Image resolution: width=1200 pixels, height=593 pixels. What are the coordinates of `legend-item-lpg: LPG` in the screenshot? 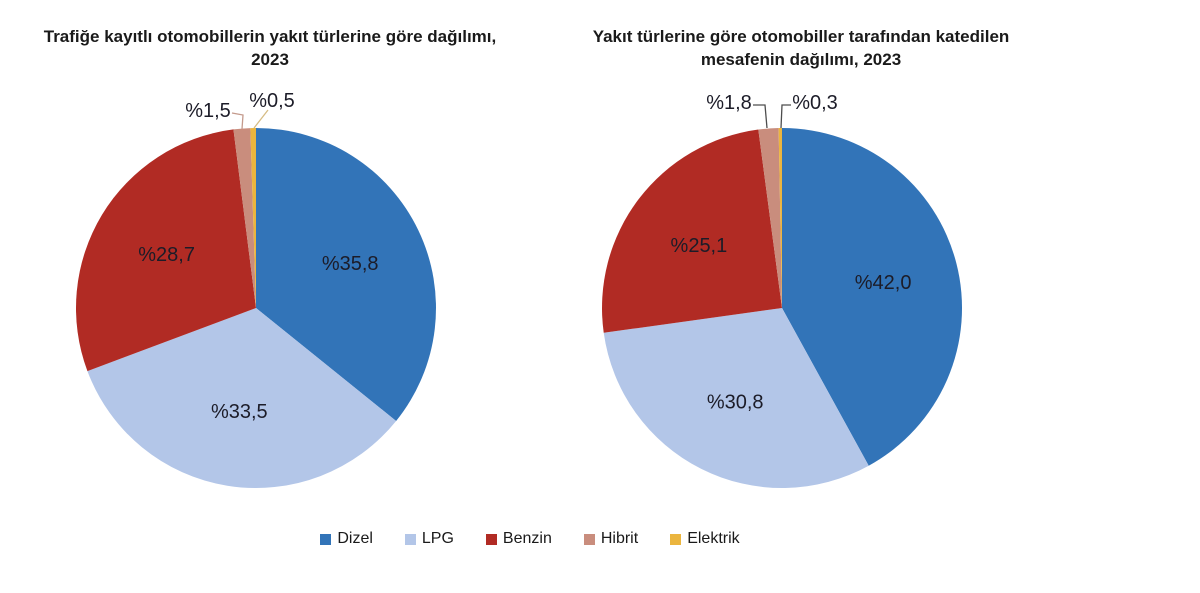 It's located at (429, 539).